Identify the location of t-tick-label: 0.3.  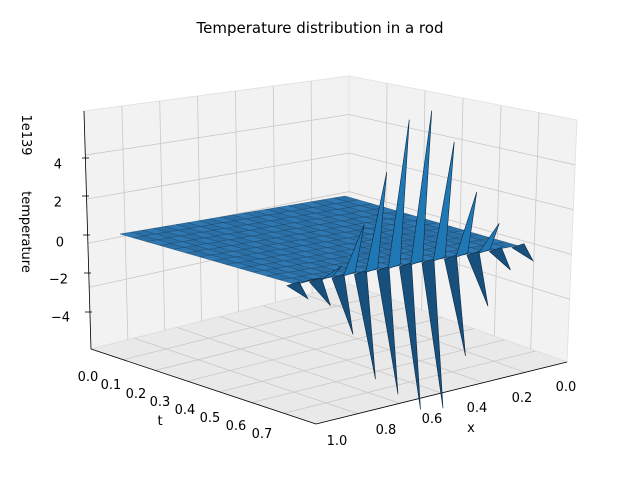
(160, 402).